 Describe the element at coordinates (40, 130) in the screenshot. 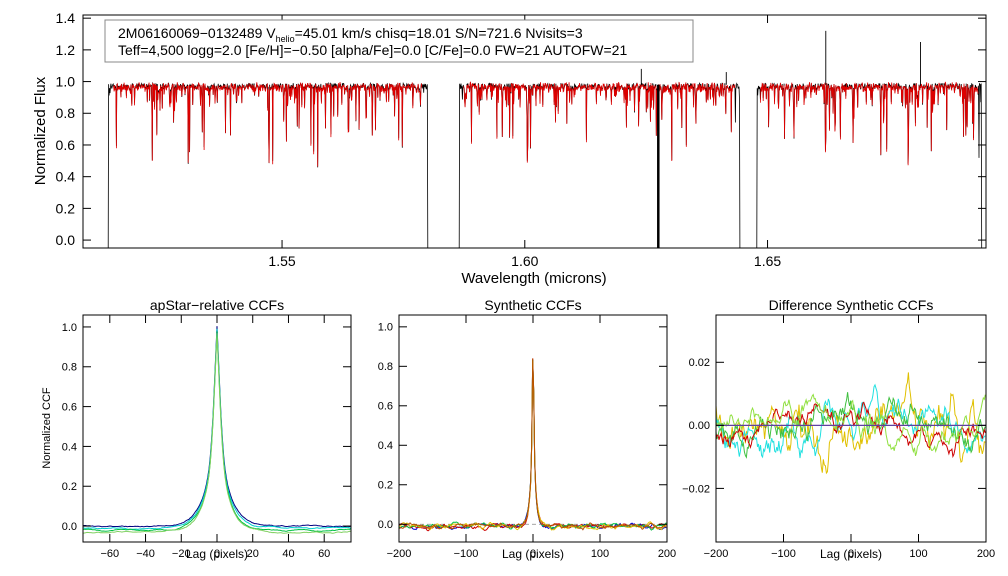

I see `spectrum-ylabel: Normalized Flux` at that location.